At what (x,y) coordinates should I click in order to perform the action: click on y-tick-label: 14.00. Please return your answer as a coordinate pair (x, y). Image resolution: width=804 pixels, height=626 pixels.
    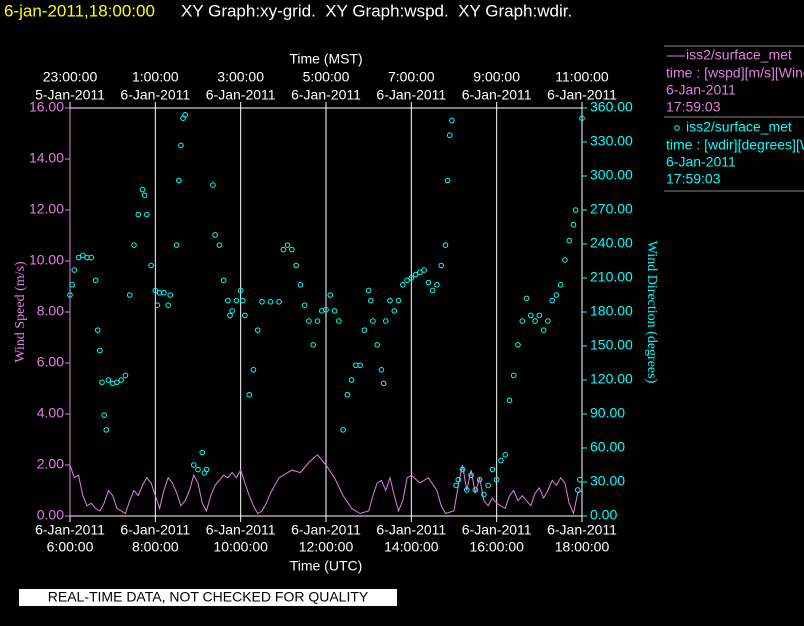
    Looking at the image, I should click on (46, 158).